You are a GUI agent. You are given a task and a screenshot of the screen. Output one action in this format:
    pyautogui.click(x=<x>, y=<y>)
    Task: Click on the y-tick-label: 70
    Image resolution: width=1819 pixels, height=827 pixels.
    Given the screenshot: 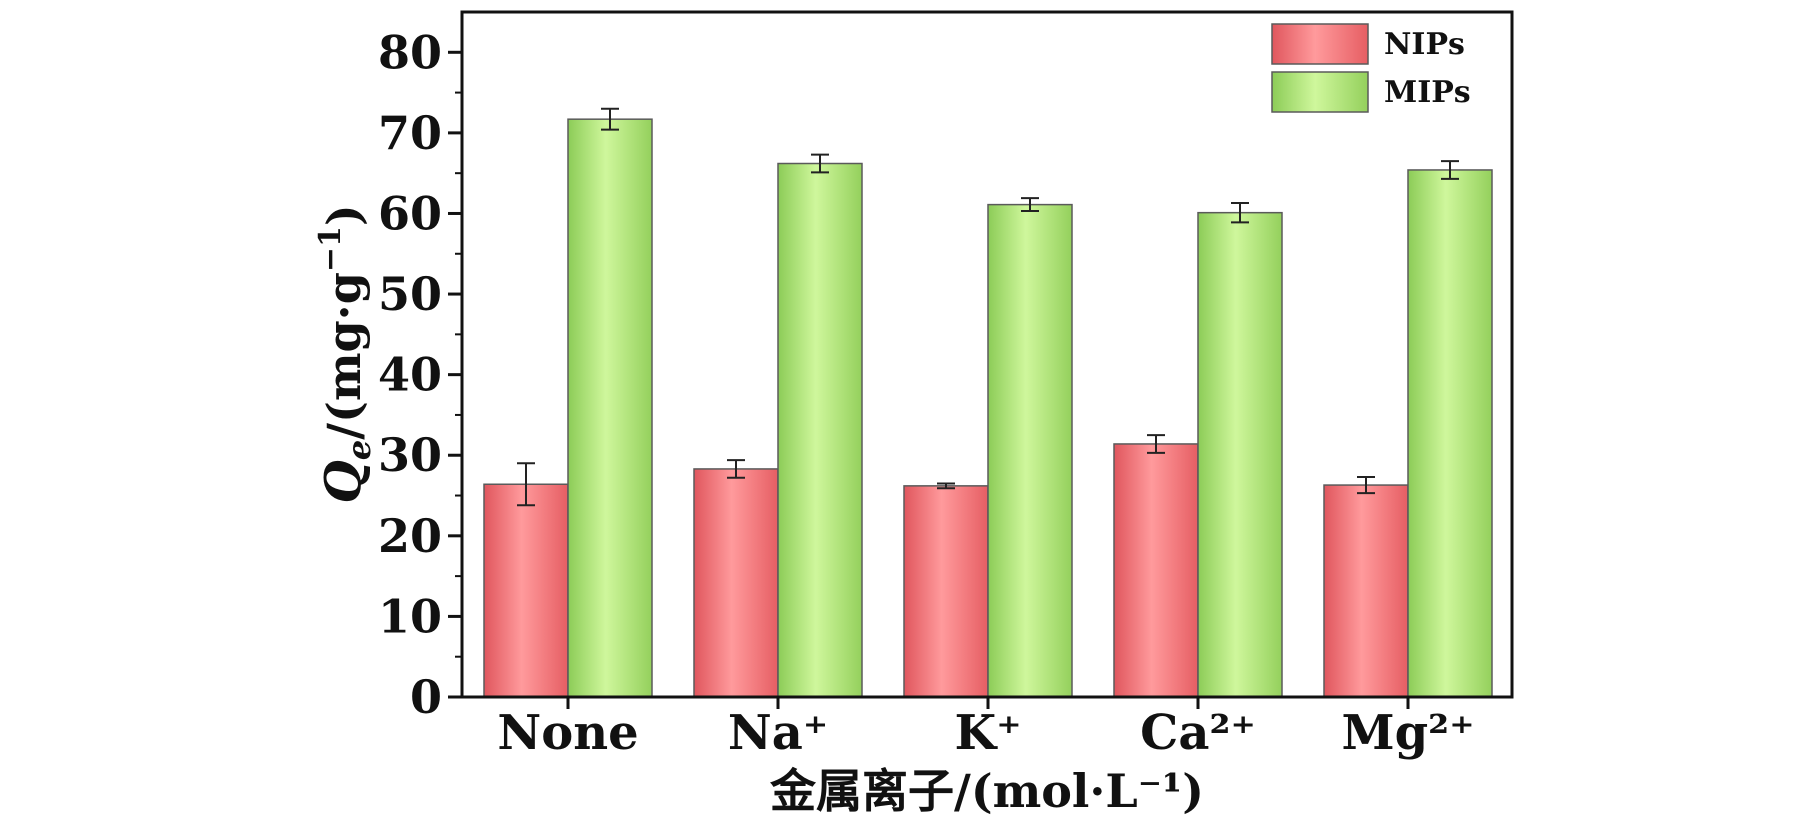 What is the action you would take?
    pyautogui.click(x=410, y=133)
    